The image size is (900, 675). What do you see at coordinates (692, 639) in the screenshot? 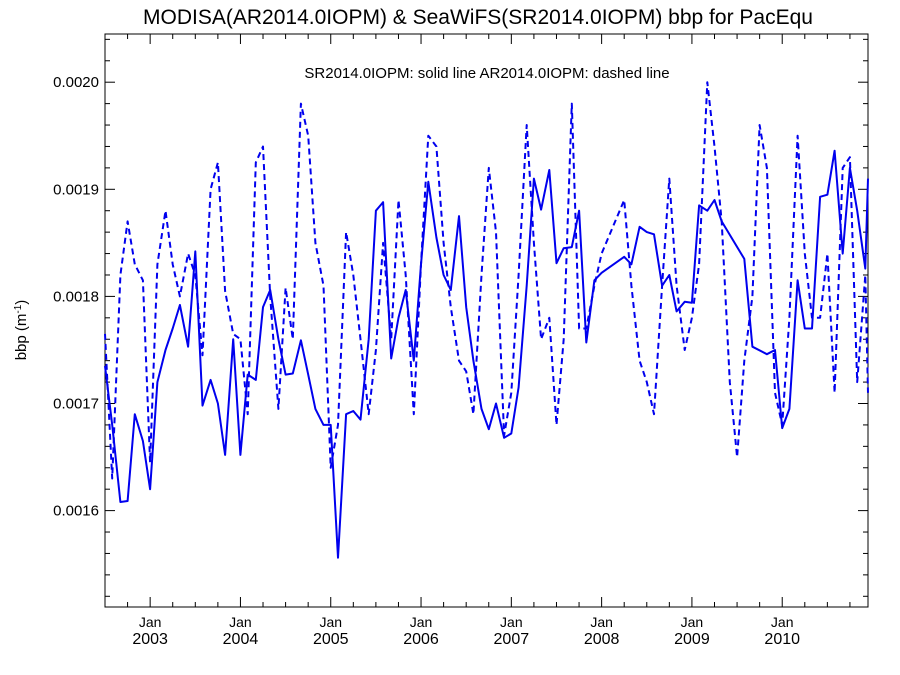
I see `x-tick-year-label: 2009` at bounding box center [692, 639].